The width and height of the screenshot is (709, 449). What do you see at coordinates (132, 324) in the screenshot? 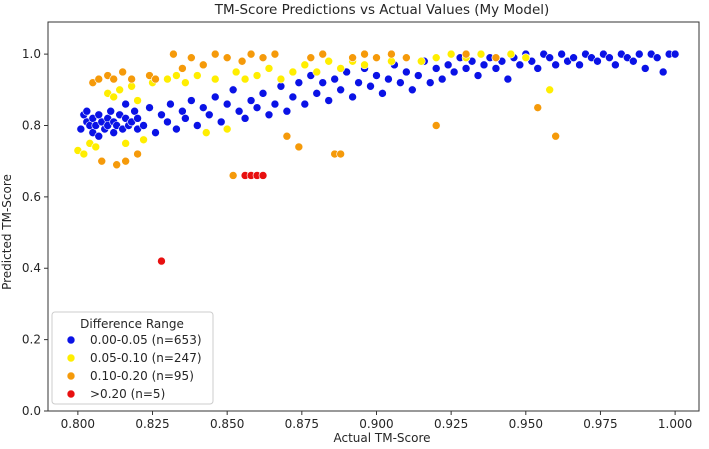
I see `legend-title: Difference Range` at bounding box center [132, 324].